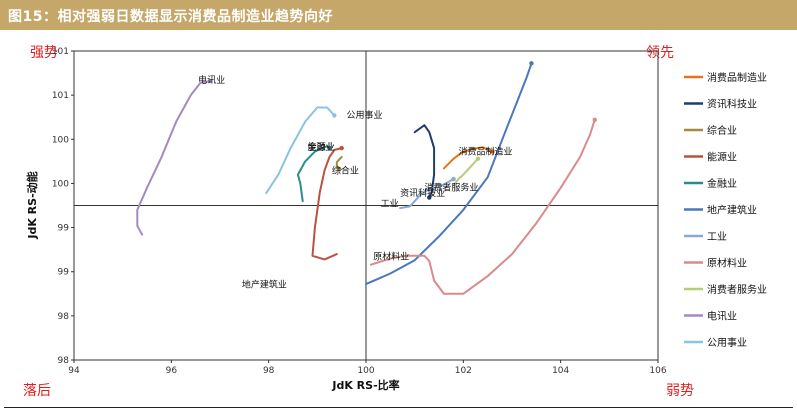 The image size is (797, 415). What do you see at coordinates (398, 15) in the screenshot?
I see `title-bar: 图15：相对强弱日数据显示消费品制造业趋势向好` at bounding box center [398, 15].